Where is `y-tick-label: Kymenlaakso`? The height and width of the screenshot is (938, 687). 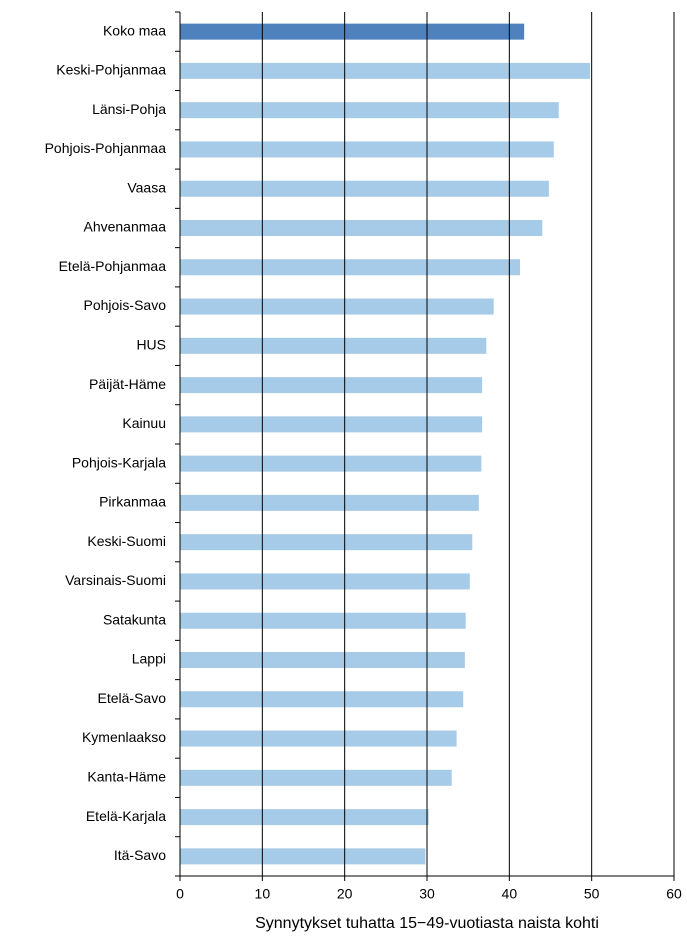
y-tick-label: Kymenlaakso is located at coordinates (124, 737).